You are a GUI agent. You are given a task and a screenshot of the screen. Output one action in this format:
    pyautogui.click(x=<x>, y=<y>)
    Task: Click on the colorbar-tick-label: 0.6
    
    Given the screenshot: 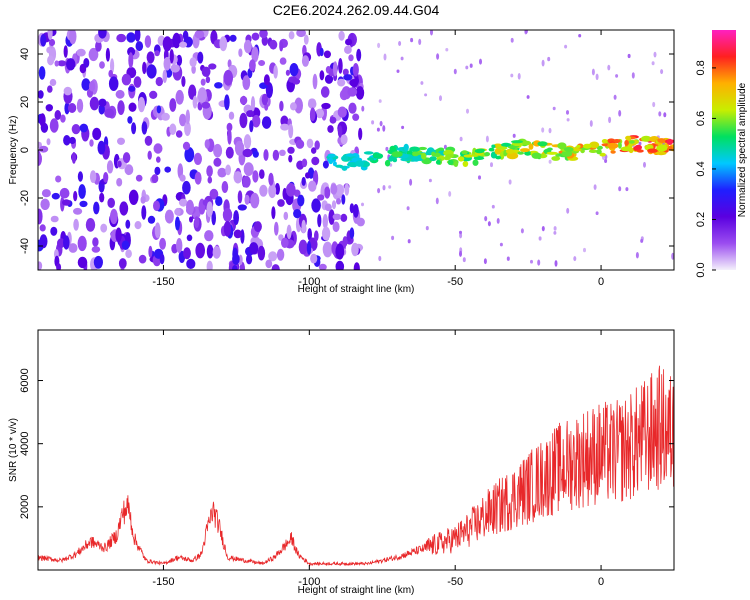 What is the action you would take?
    pyautogui.click(x=701, y=118)
    